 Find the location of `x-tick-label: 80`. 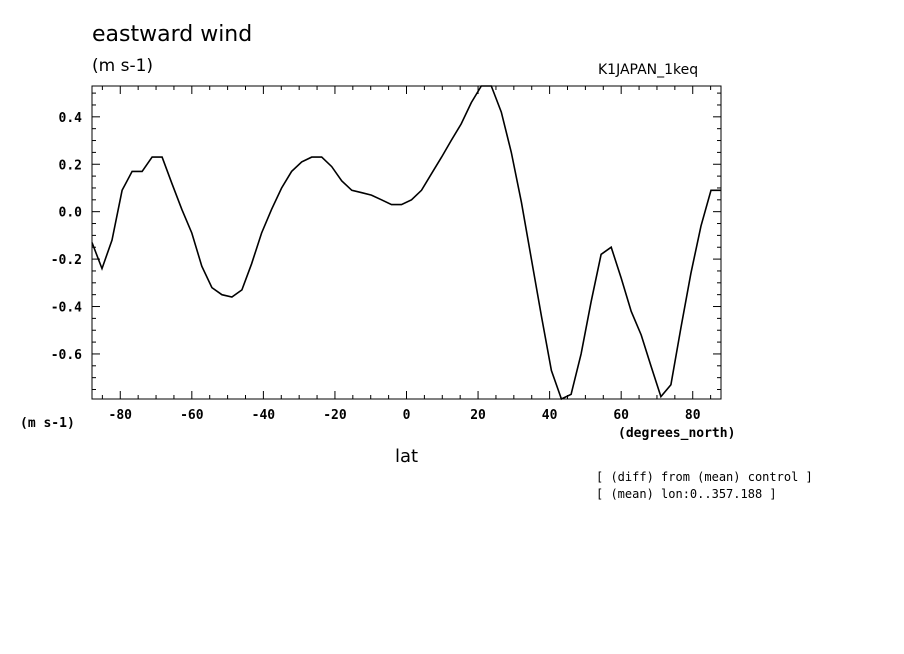

x-tick-label: 80 is located at coordinates (693, 415).